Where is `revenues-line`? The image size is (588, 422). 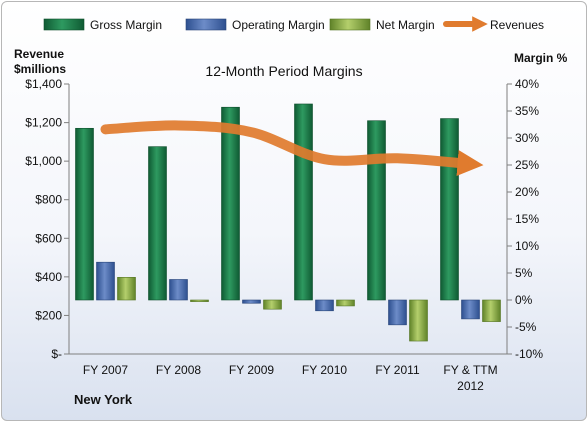 revenues-line is located at coordinates (292, 148).